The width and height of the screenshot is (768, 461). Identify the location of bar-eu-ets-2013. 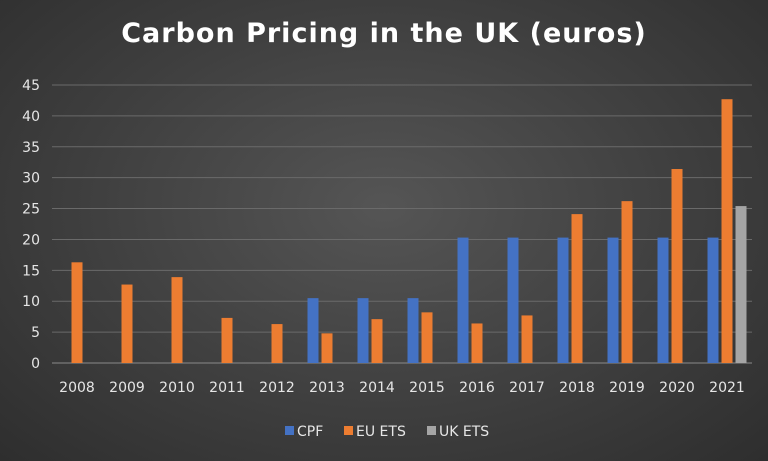
(327, 348).